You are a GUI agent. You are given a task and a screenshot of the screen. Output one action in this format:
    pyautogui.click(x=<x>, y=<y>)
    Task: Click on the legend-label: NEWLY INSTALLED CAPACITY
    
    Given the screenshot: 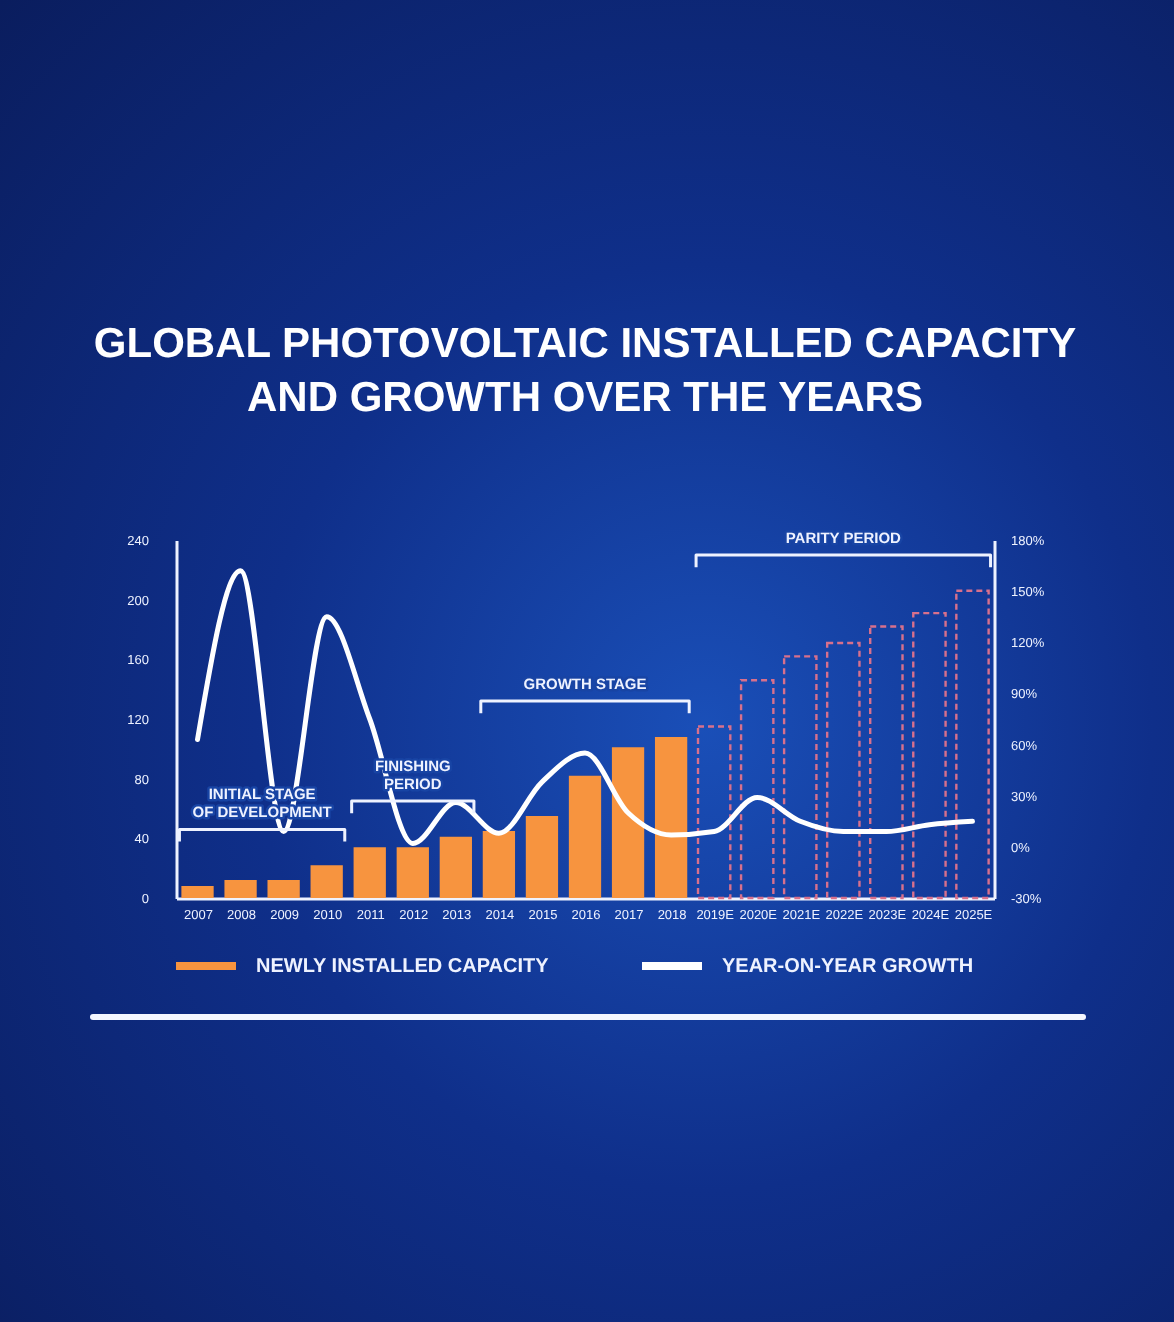 What is the action you would take?
    pyautogui.click(x=403, y=967)
    